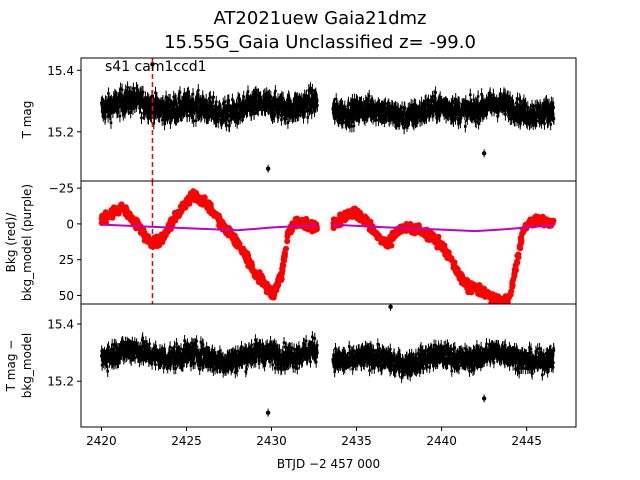 This screenshot has height=480, width=640. I want to click on xtick-label: 2430, so click(271, 441).